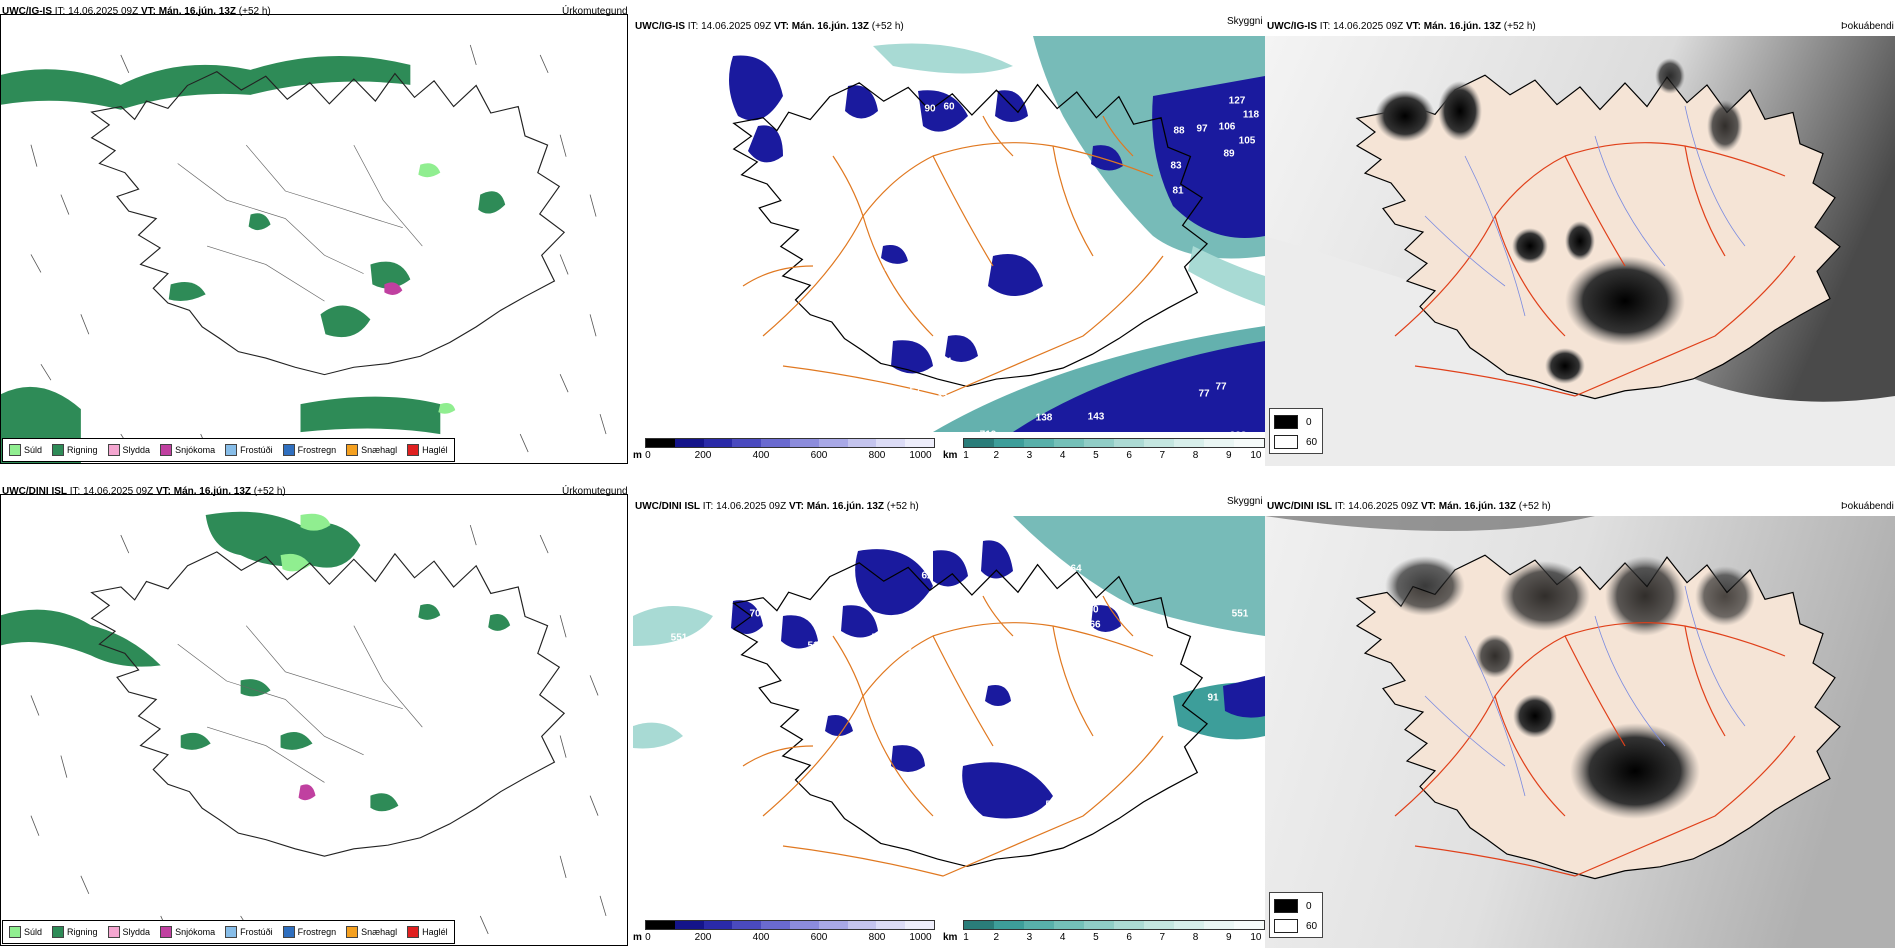  What do you see at coordinates (1129, 937) in the screenshot?
I see `tick: 6` at bounding box center [1129, 937].